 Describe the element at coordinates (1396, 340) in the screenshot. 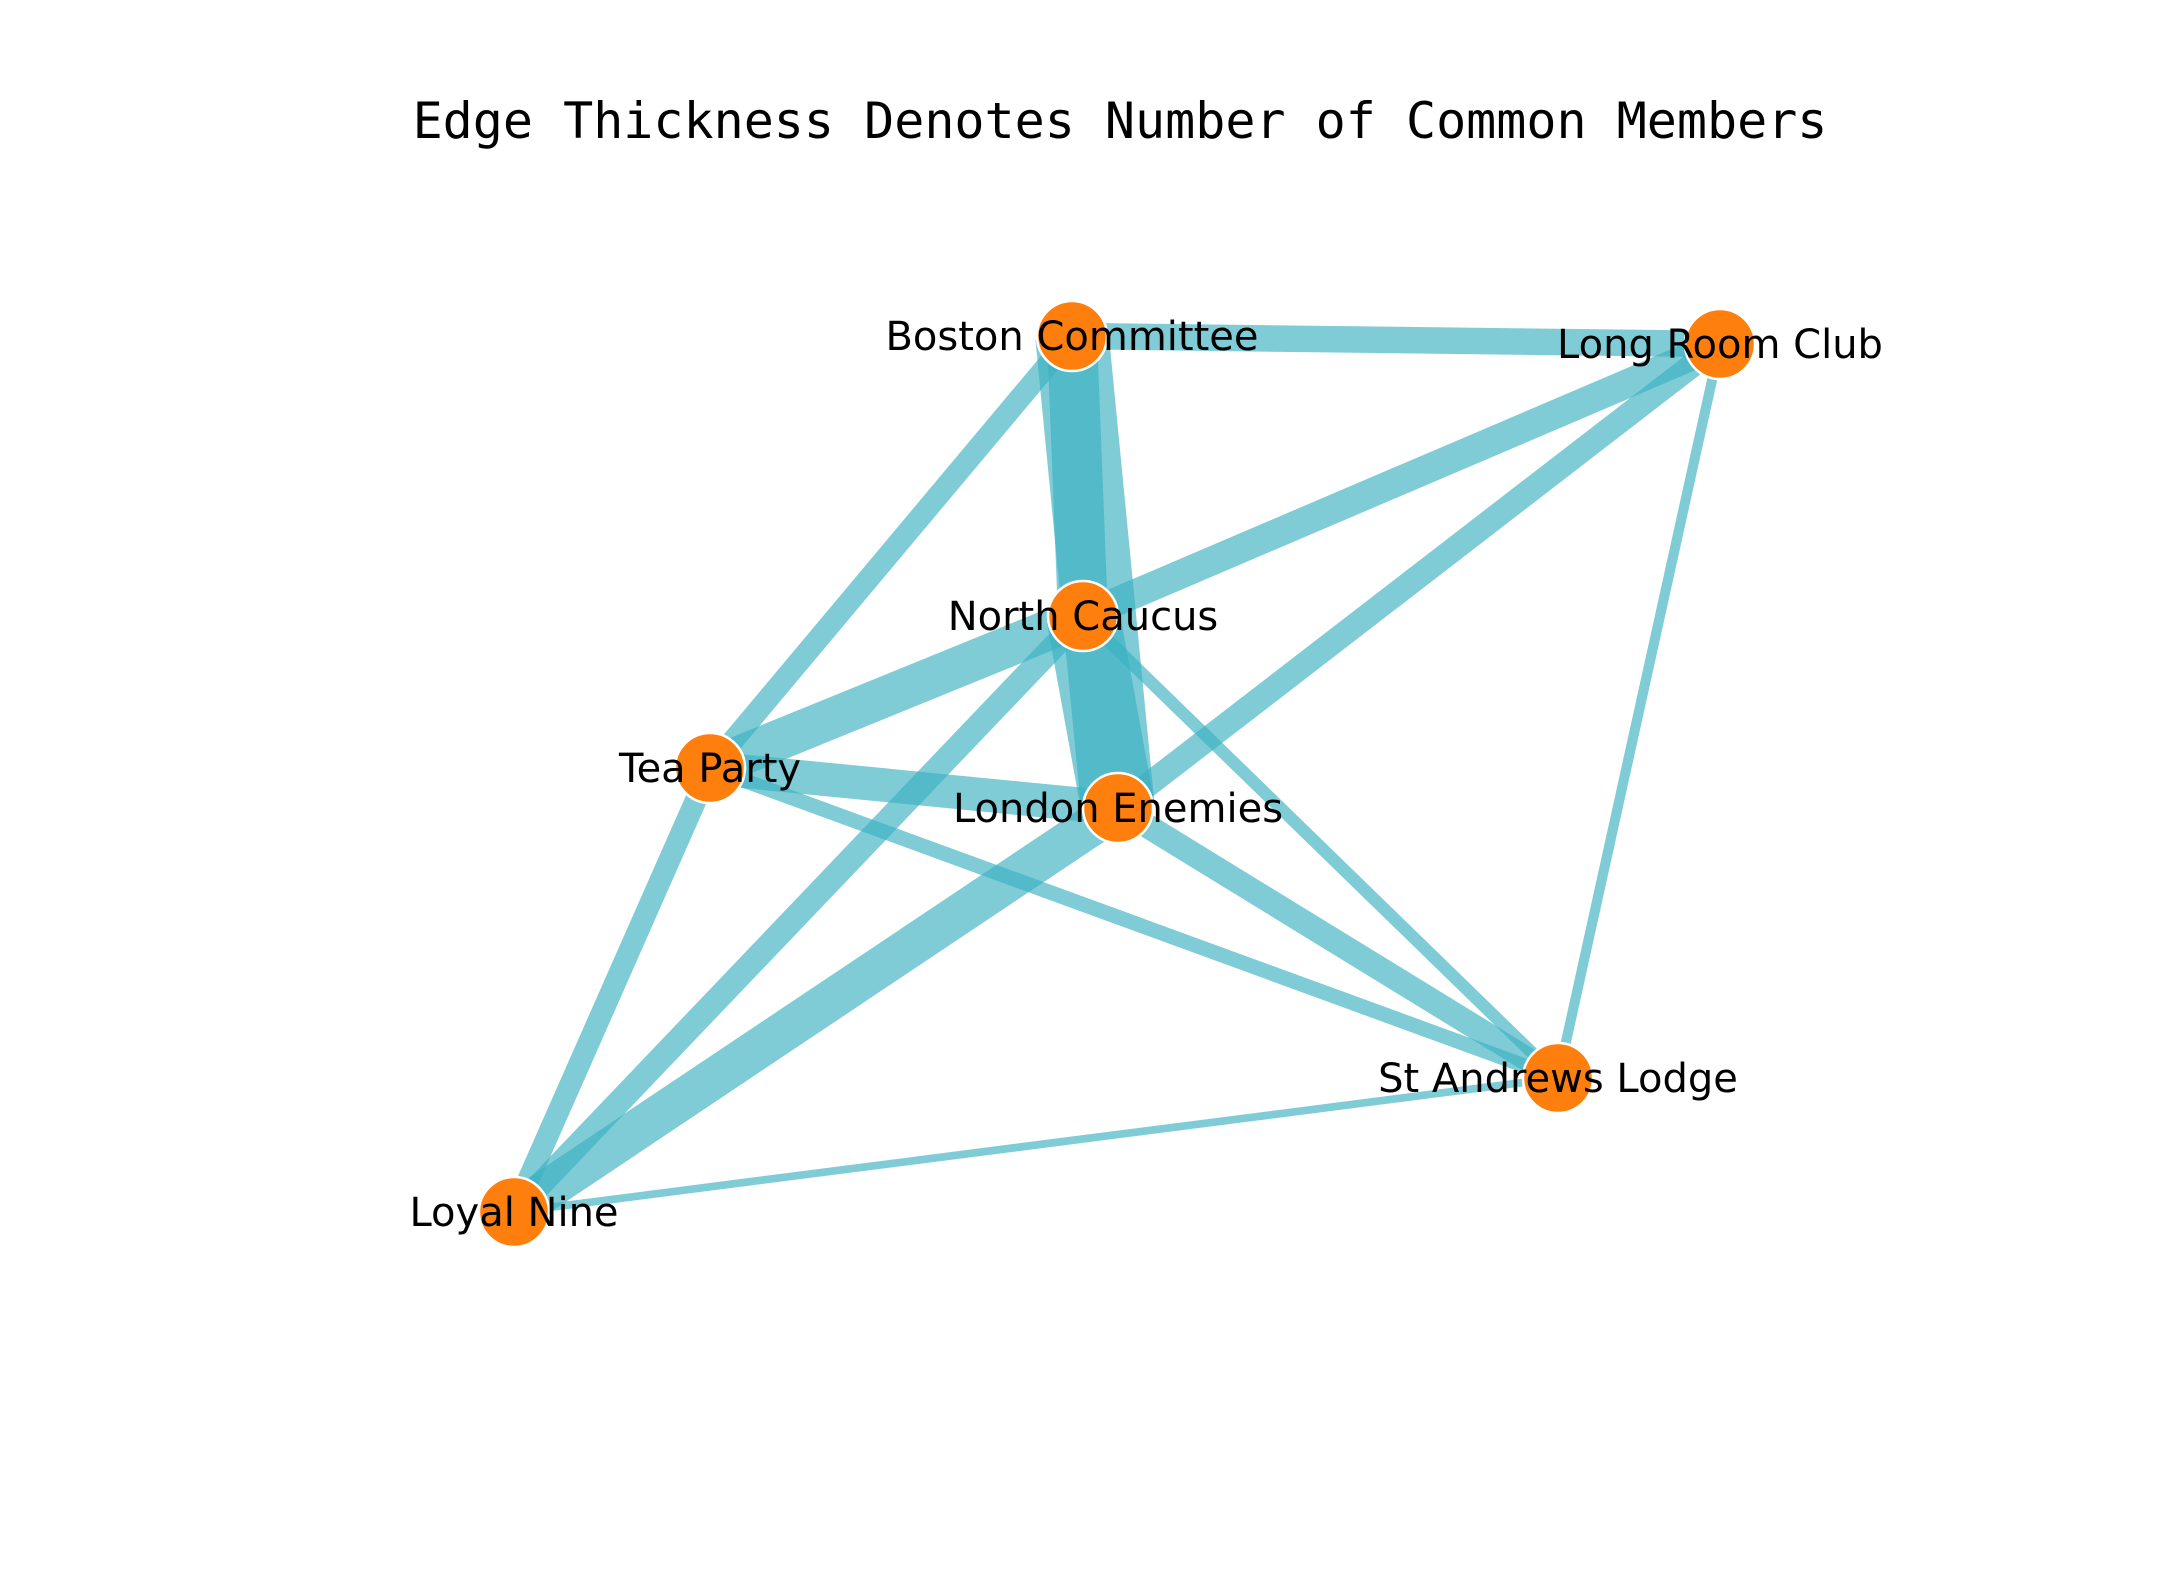

I see `edge-boston-longroom` at that location.